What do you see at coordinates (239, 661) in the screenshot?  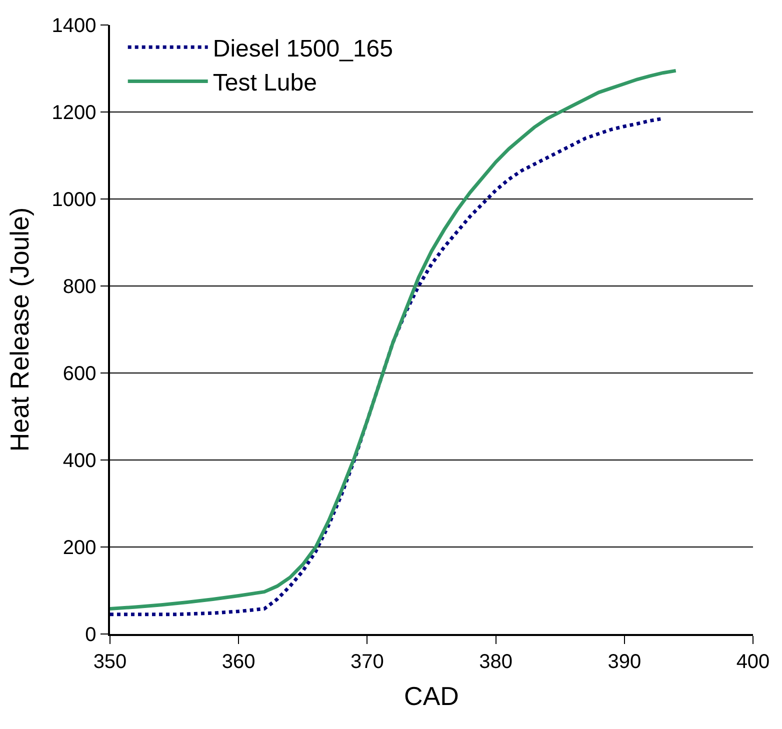 I see `x-tick-label: 360` at bounding box center [239, 661].